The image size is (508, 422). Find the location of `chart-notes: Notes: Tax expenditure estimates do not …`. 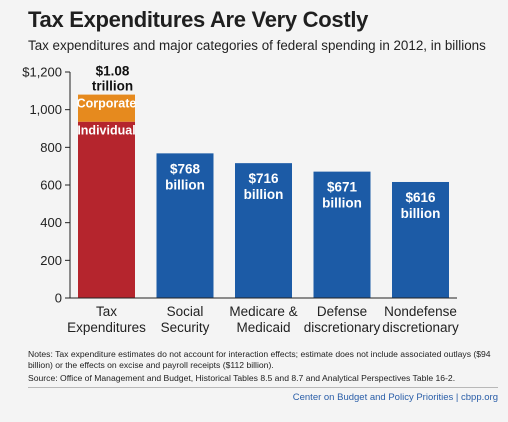

chart-notes: Notes: Tax expenditure estimates do not … is located at coordinates (259, 359).